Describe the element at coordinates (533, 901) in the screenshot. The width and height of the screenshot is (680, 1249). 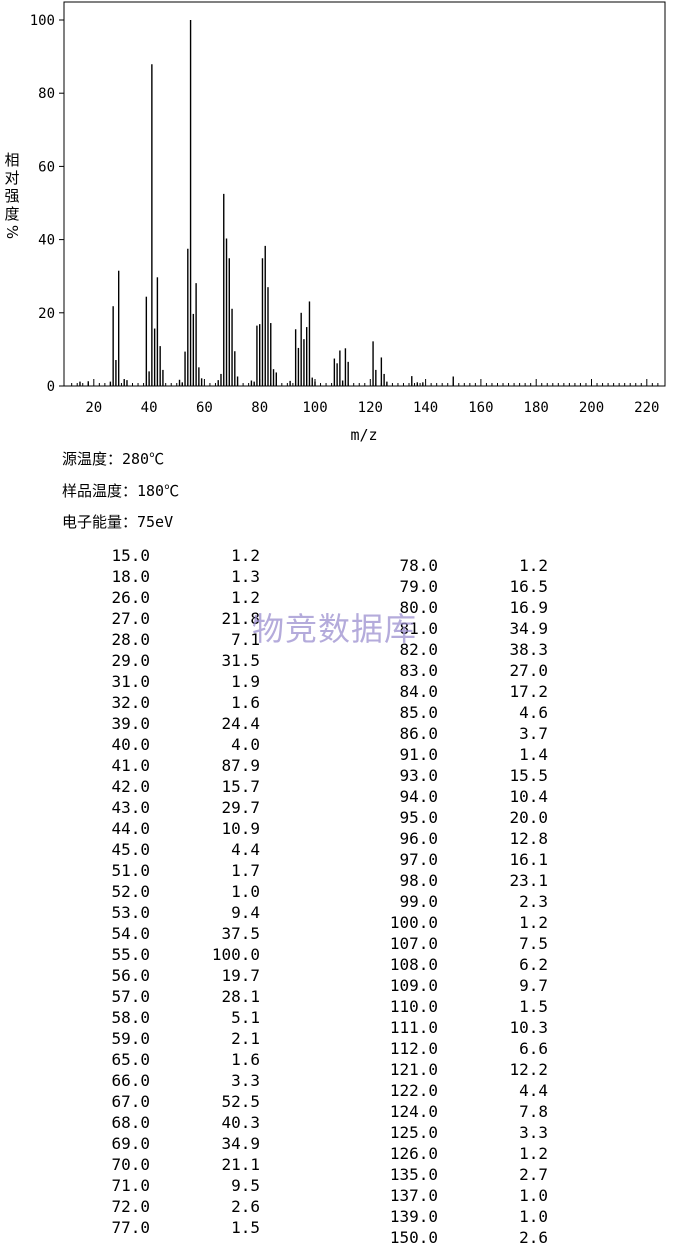
I see `intensity-value: 2.3` at that location.